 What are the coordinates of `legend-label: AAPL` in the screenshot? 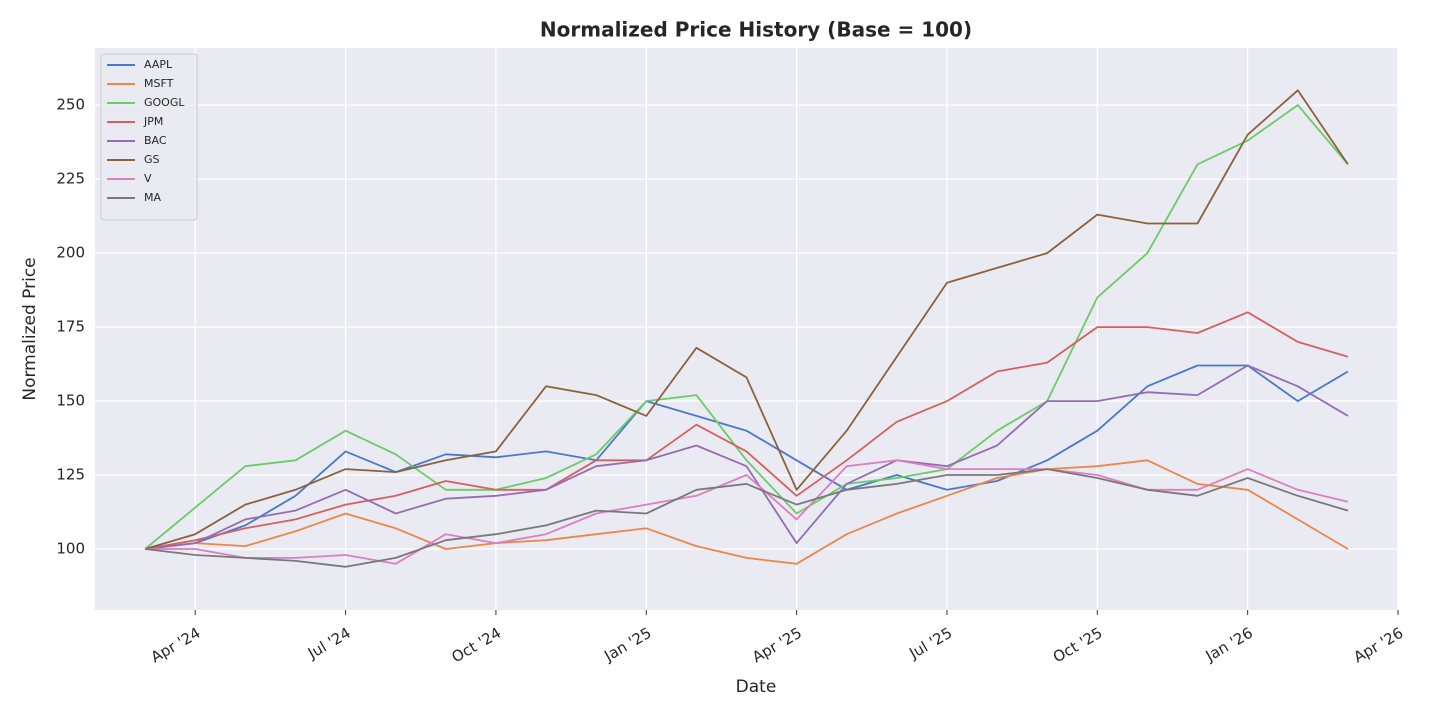 It's located at (158, 64).